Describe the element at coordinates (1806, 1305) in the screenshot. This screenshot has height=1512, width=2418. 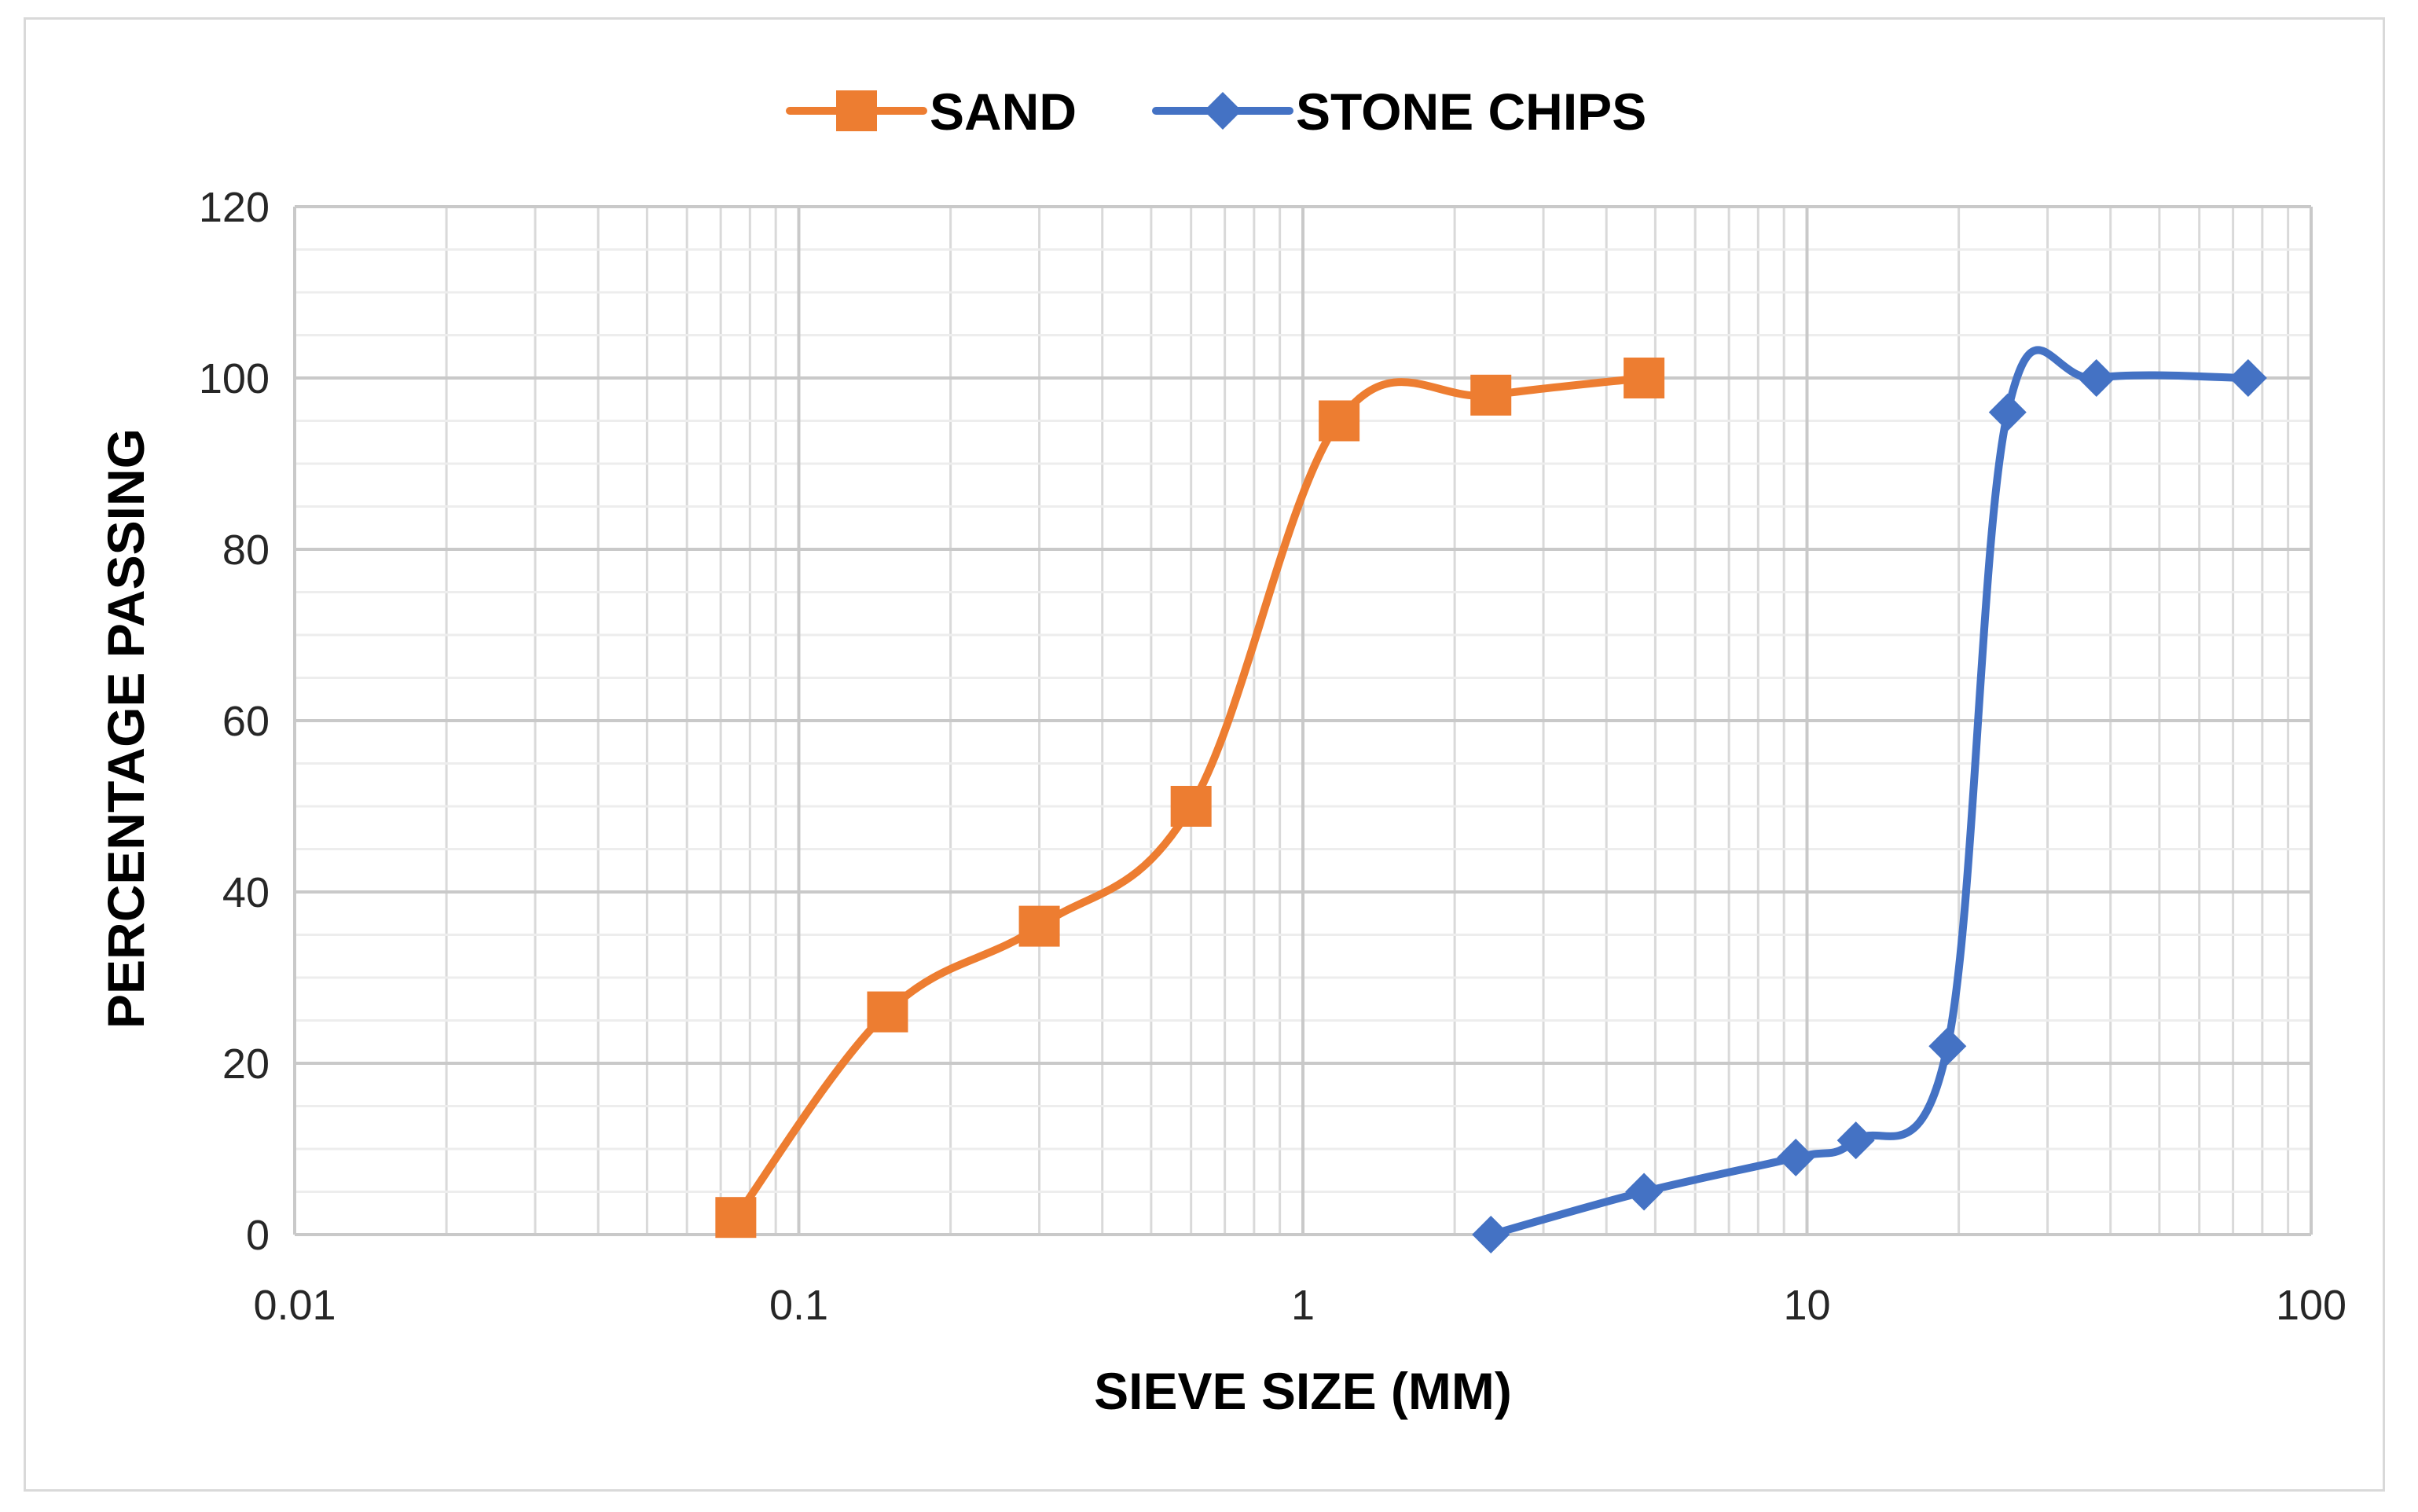
I see `x-tick-label: 10` at that location.